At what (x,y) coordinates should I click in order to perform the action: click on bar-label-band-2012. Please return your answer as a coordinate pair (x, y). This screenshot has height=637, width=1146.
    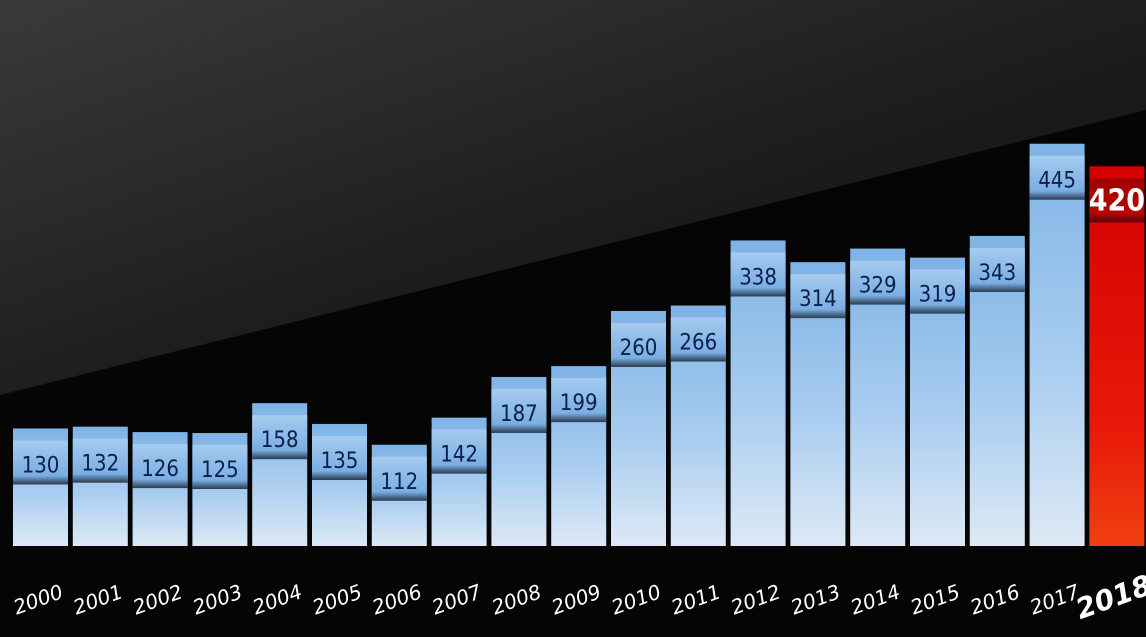
    Looking at the image, I should click on (758, 274).